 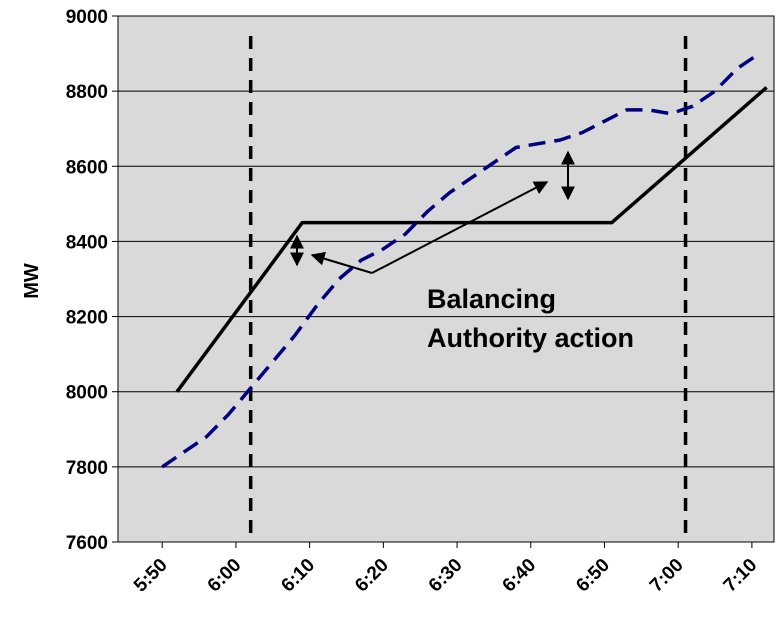 What do you see at coordinates (87, 393) in the screenshot?
I see `y-tick-label: 8000` at bounding box center [87, 393].